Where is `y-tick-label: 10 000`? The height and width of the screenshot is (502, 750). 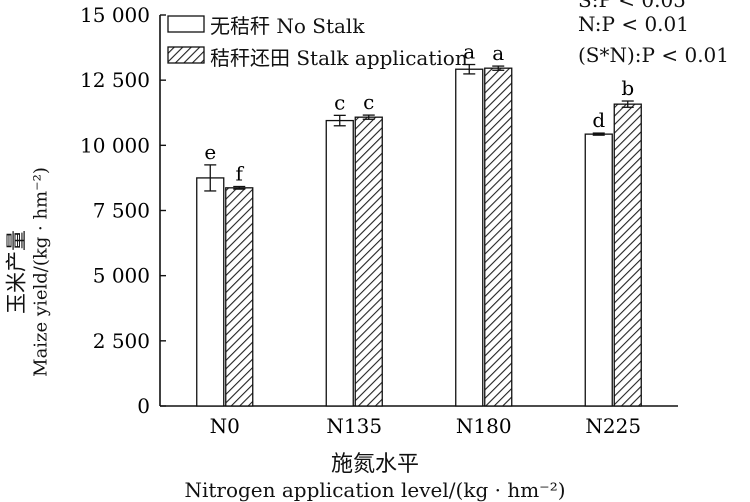
y-tick-label: 10 000 is located at coordinates (115, 145).